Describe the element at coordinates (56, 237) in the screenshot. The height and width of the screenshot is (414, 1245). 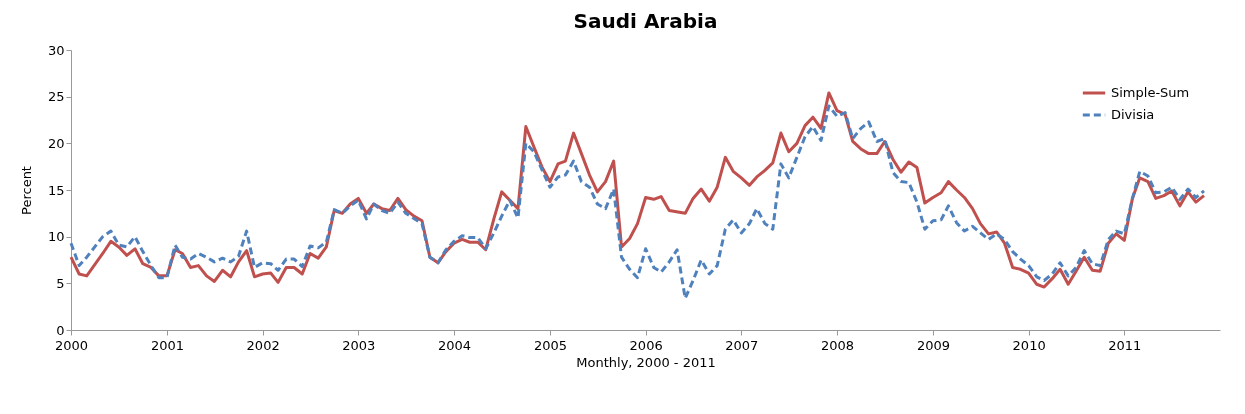
I see `y-tick-label: 10` at that location.